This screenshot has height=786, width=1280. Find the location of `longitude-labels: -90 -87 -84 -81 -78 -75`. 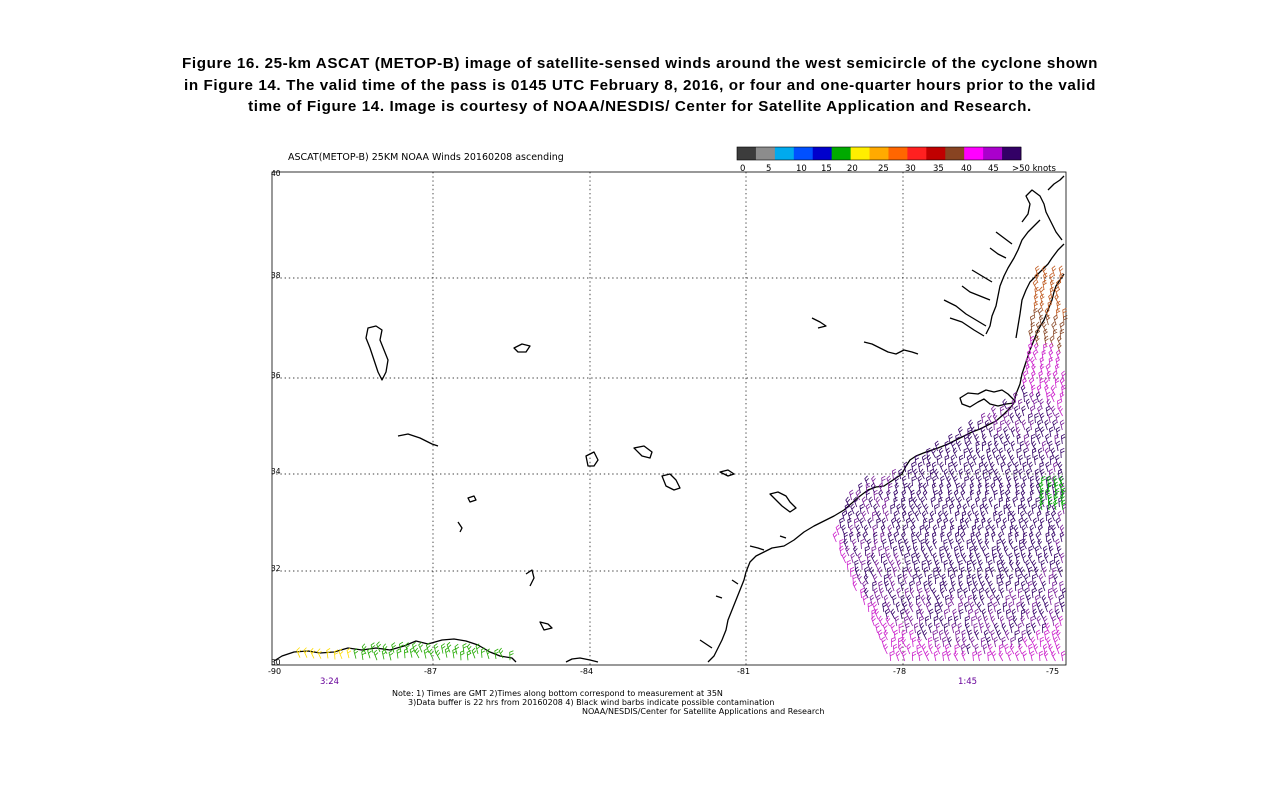

longitude-labels: -90 -87 -84 -81 -78 -75 is located at coordinates (663, 671).